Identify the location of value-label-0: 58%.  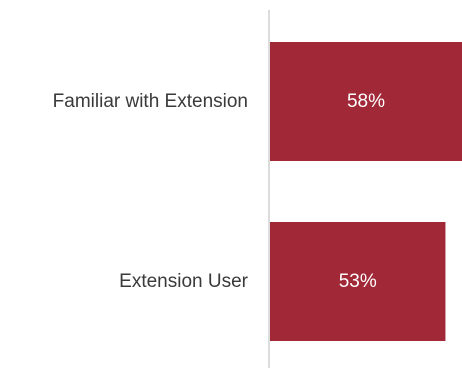
(366, 101).